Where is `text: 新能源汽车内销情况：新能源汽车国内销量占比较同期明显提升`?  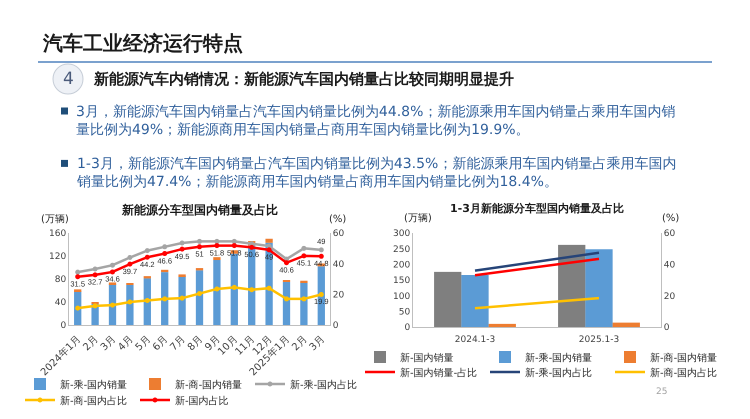
text: 新能源汽车内销情况：新能源汽车国内销量占比较同期明显提升 is located at coordinates (303, 79).